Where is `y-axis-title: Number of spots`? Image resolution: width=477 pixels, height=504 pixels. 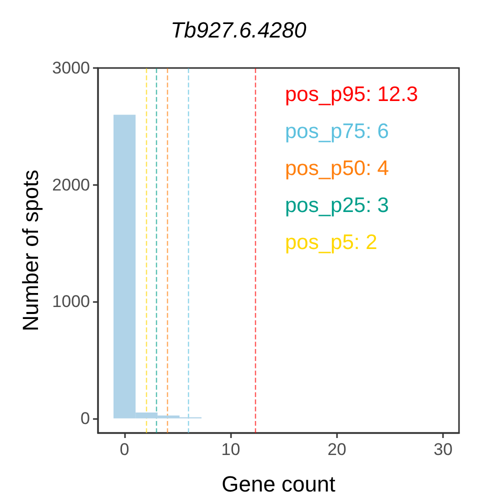 y-axis-title: Number of spots is located at coordinates (30, 251).